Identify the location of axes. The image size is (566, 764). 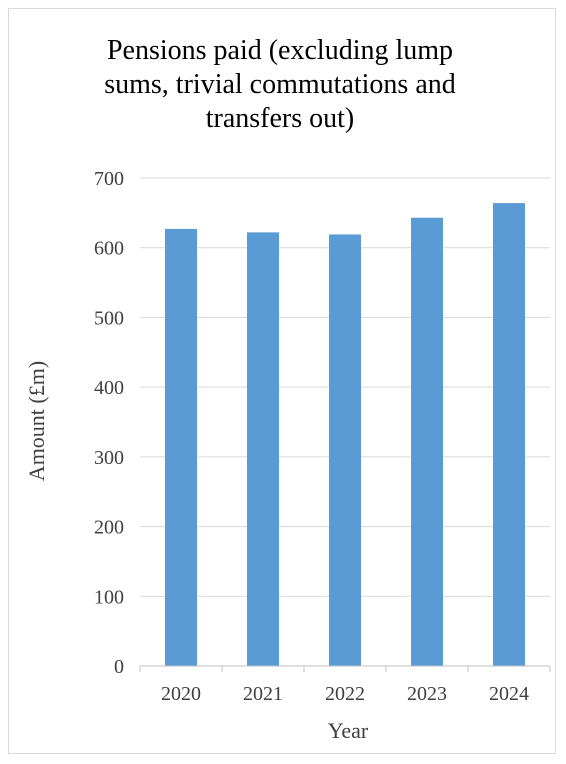
(345, 668).